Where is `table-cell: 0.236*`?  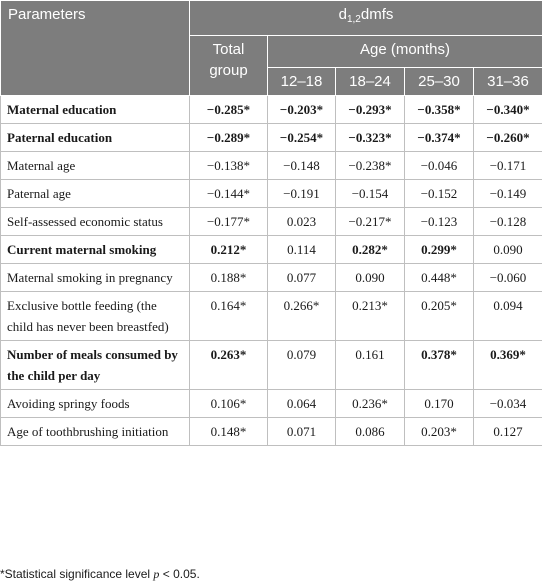
table-cell: 0.236* is located at coordinates (370, 403).